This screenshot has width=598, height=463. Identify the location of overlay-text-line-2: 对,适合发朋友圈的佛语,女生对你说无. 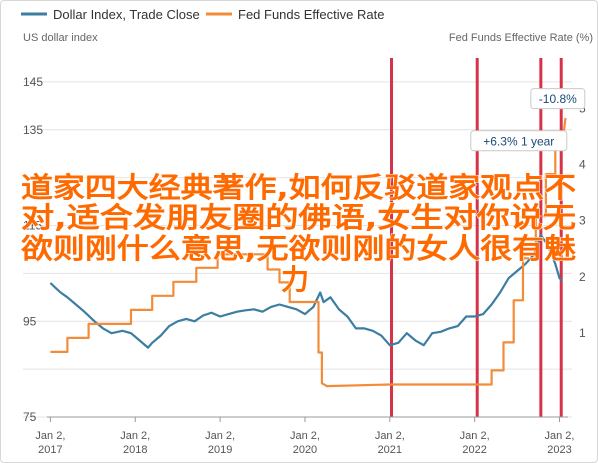
(298, 217).